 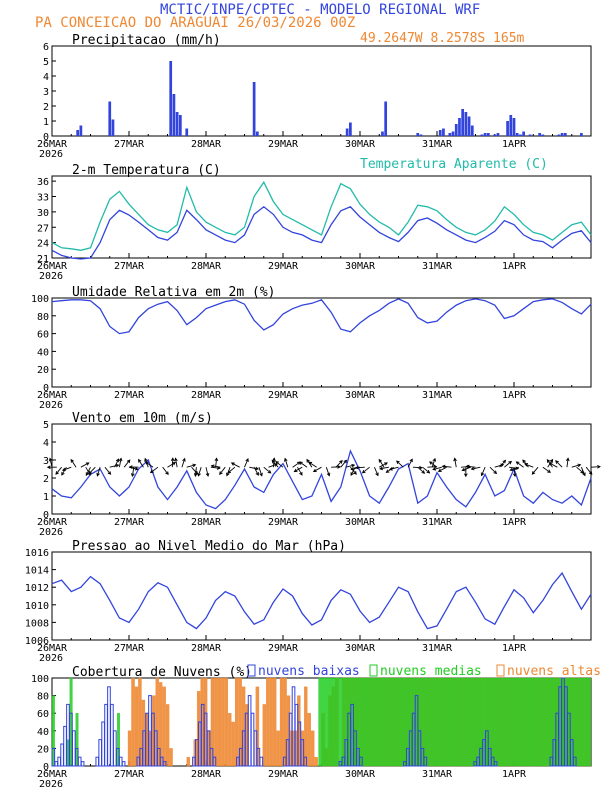 What do you see at coordinates (437, 774) in the screenshot?
I see `x-tick-label: 31MAR` at bounding box center [437, 774].